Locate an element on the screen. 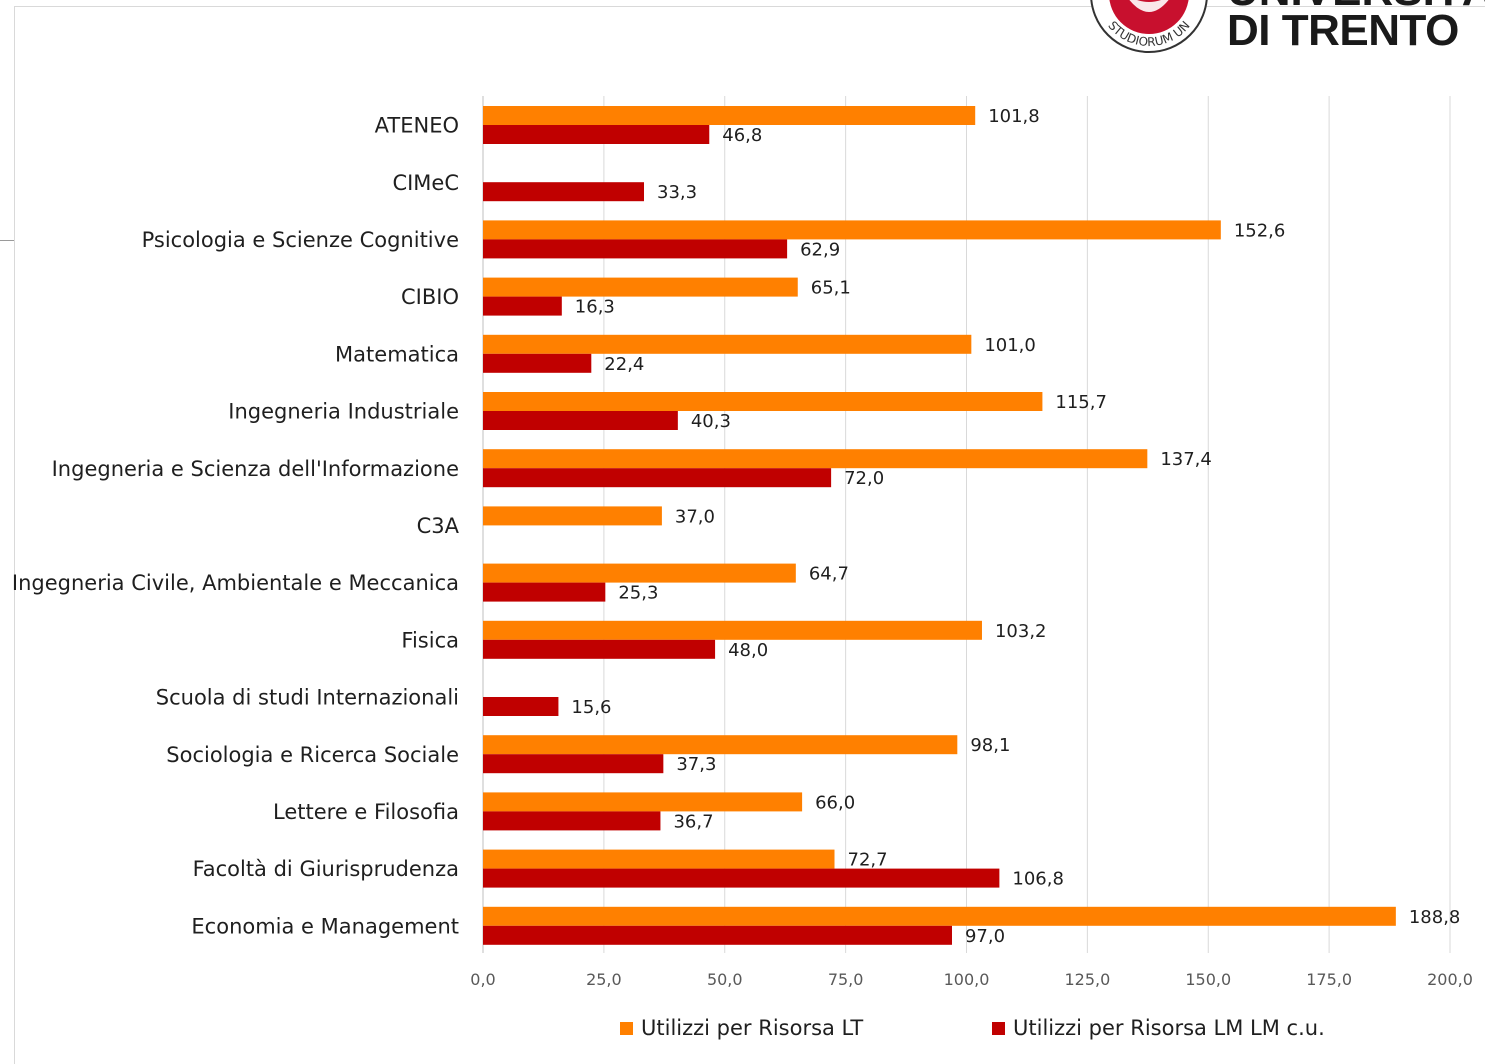 This screenshot has width=1485, height=1064. data-label-lm: 33,3 is located at coordinates (677, 192).